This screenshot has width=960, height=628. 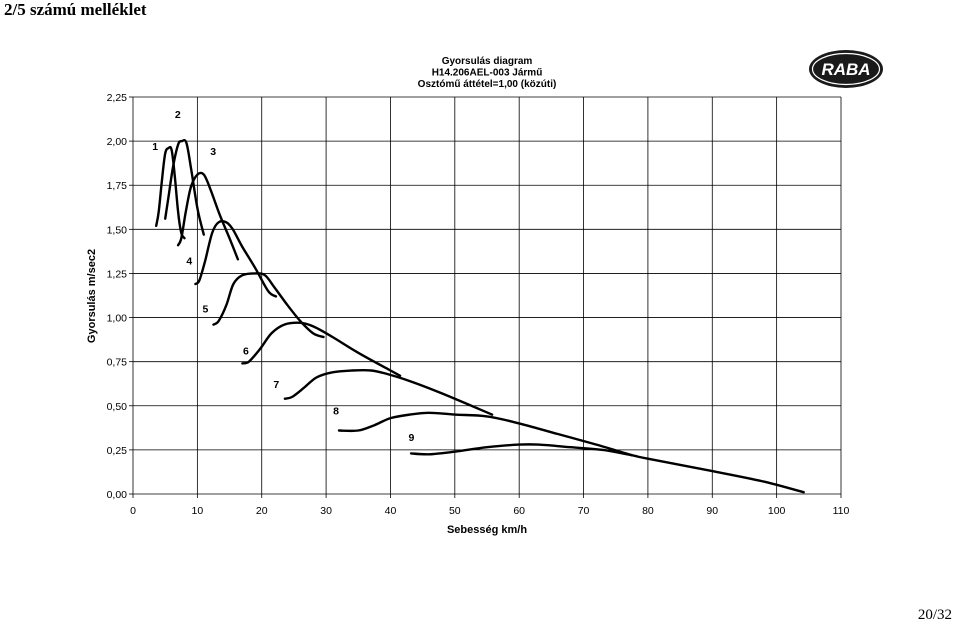 What do you see at coordinates (178, 115) in the screenshot?
I see `series-label-gear-2: 2` at bounding box center [178, 115].